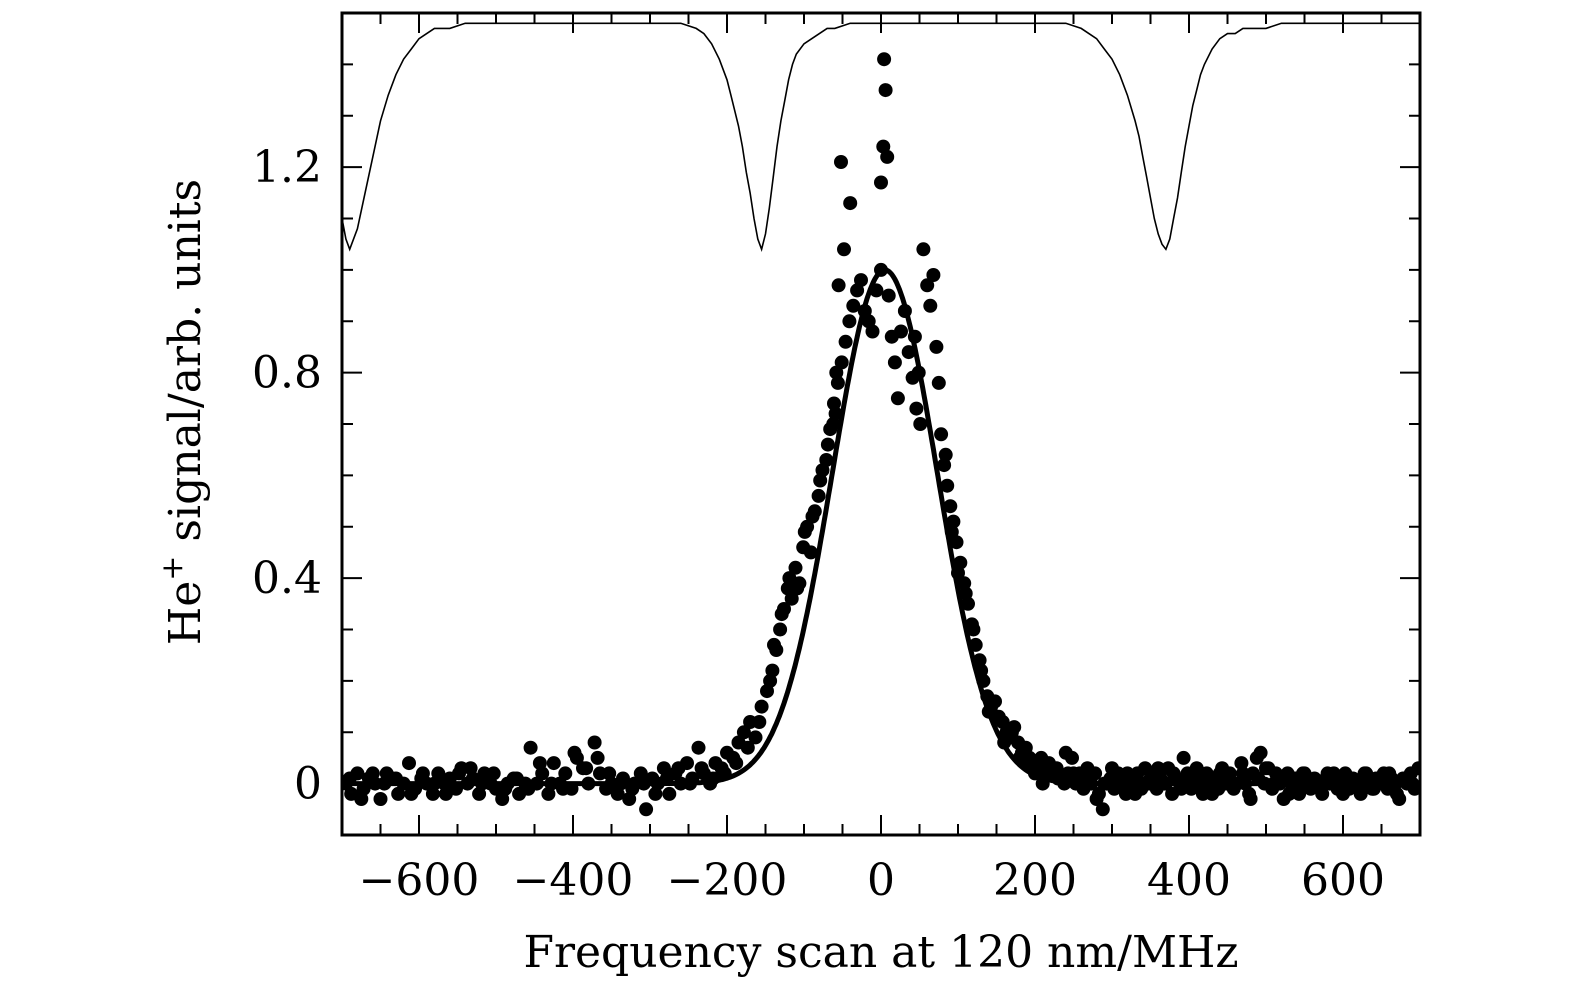  Describe the element at coordinates (573, 880) in the screenshot. I see `x-tick-label: −400` at that location.